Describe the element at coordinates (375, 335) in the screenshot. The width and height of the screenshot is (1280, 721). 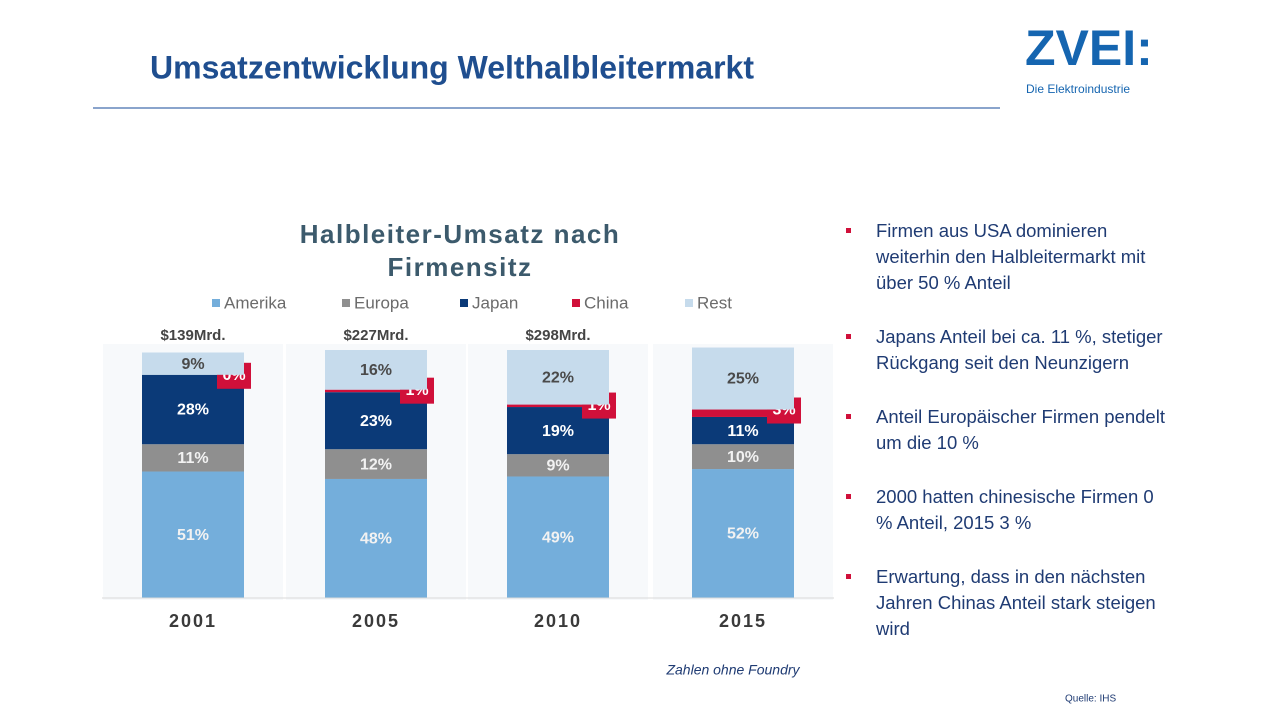
I see `total-label: $227Mrd.` at that location.